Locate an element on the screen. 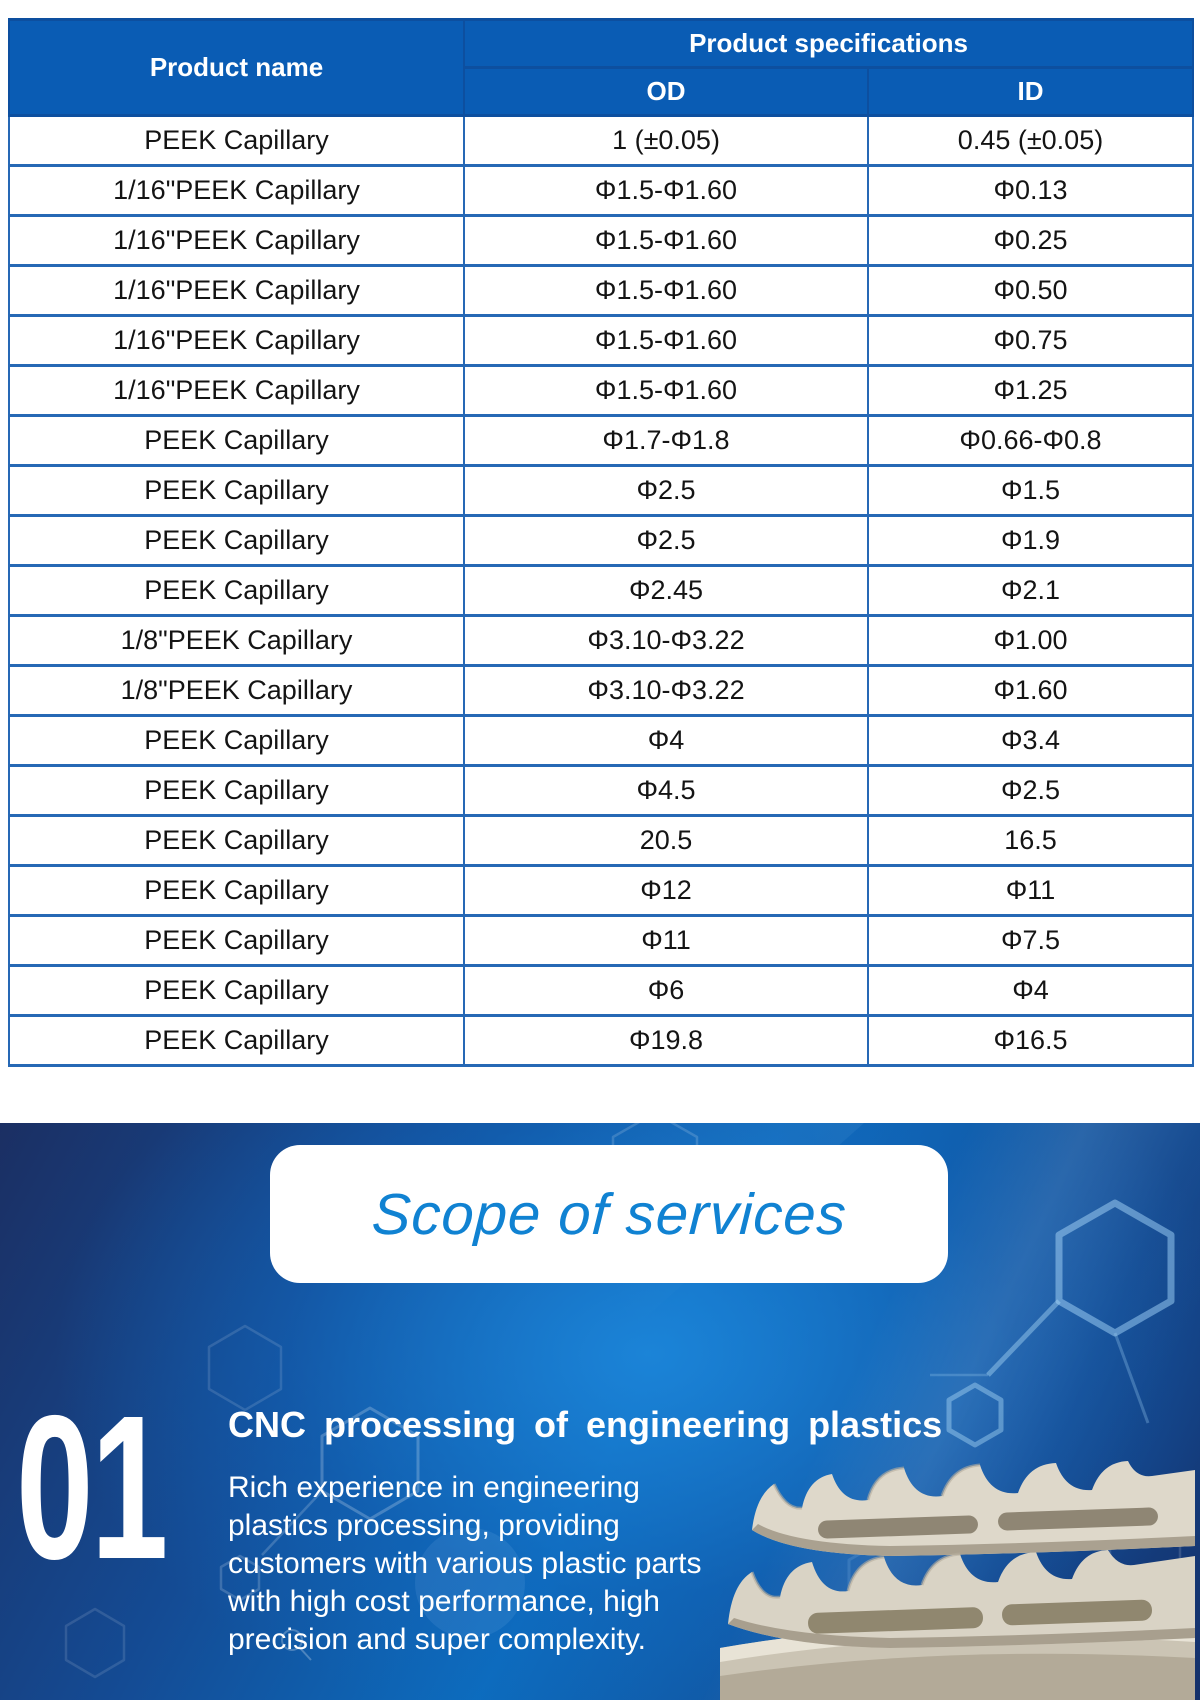 Image resolution: width=1200 pixels, height=1700 pixels. id-cell: Φ16.5 is located at coordinates (1030, 1040).